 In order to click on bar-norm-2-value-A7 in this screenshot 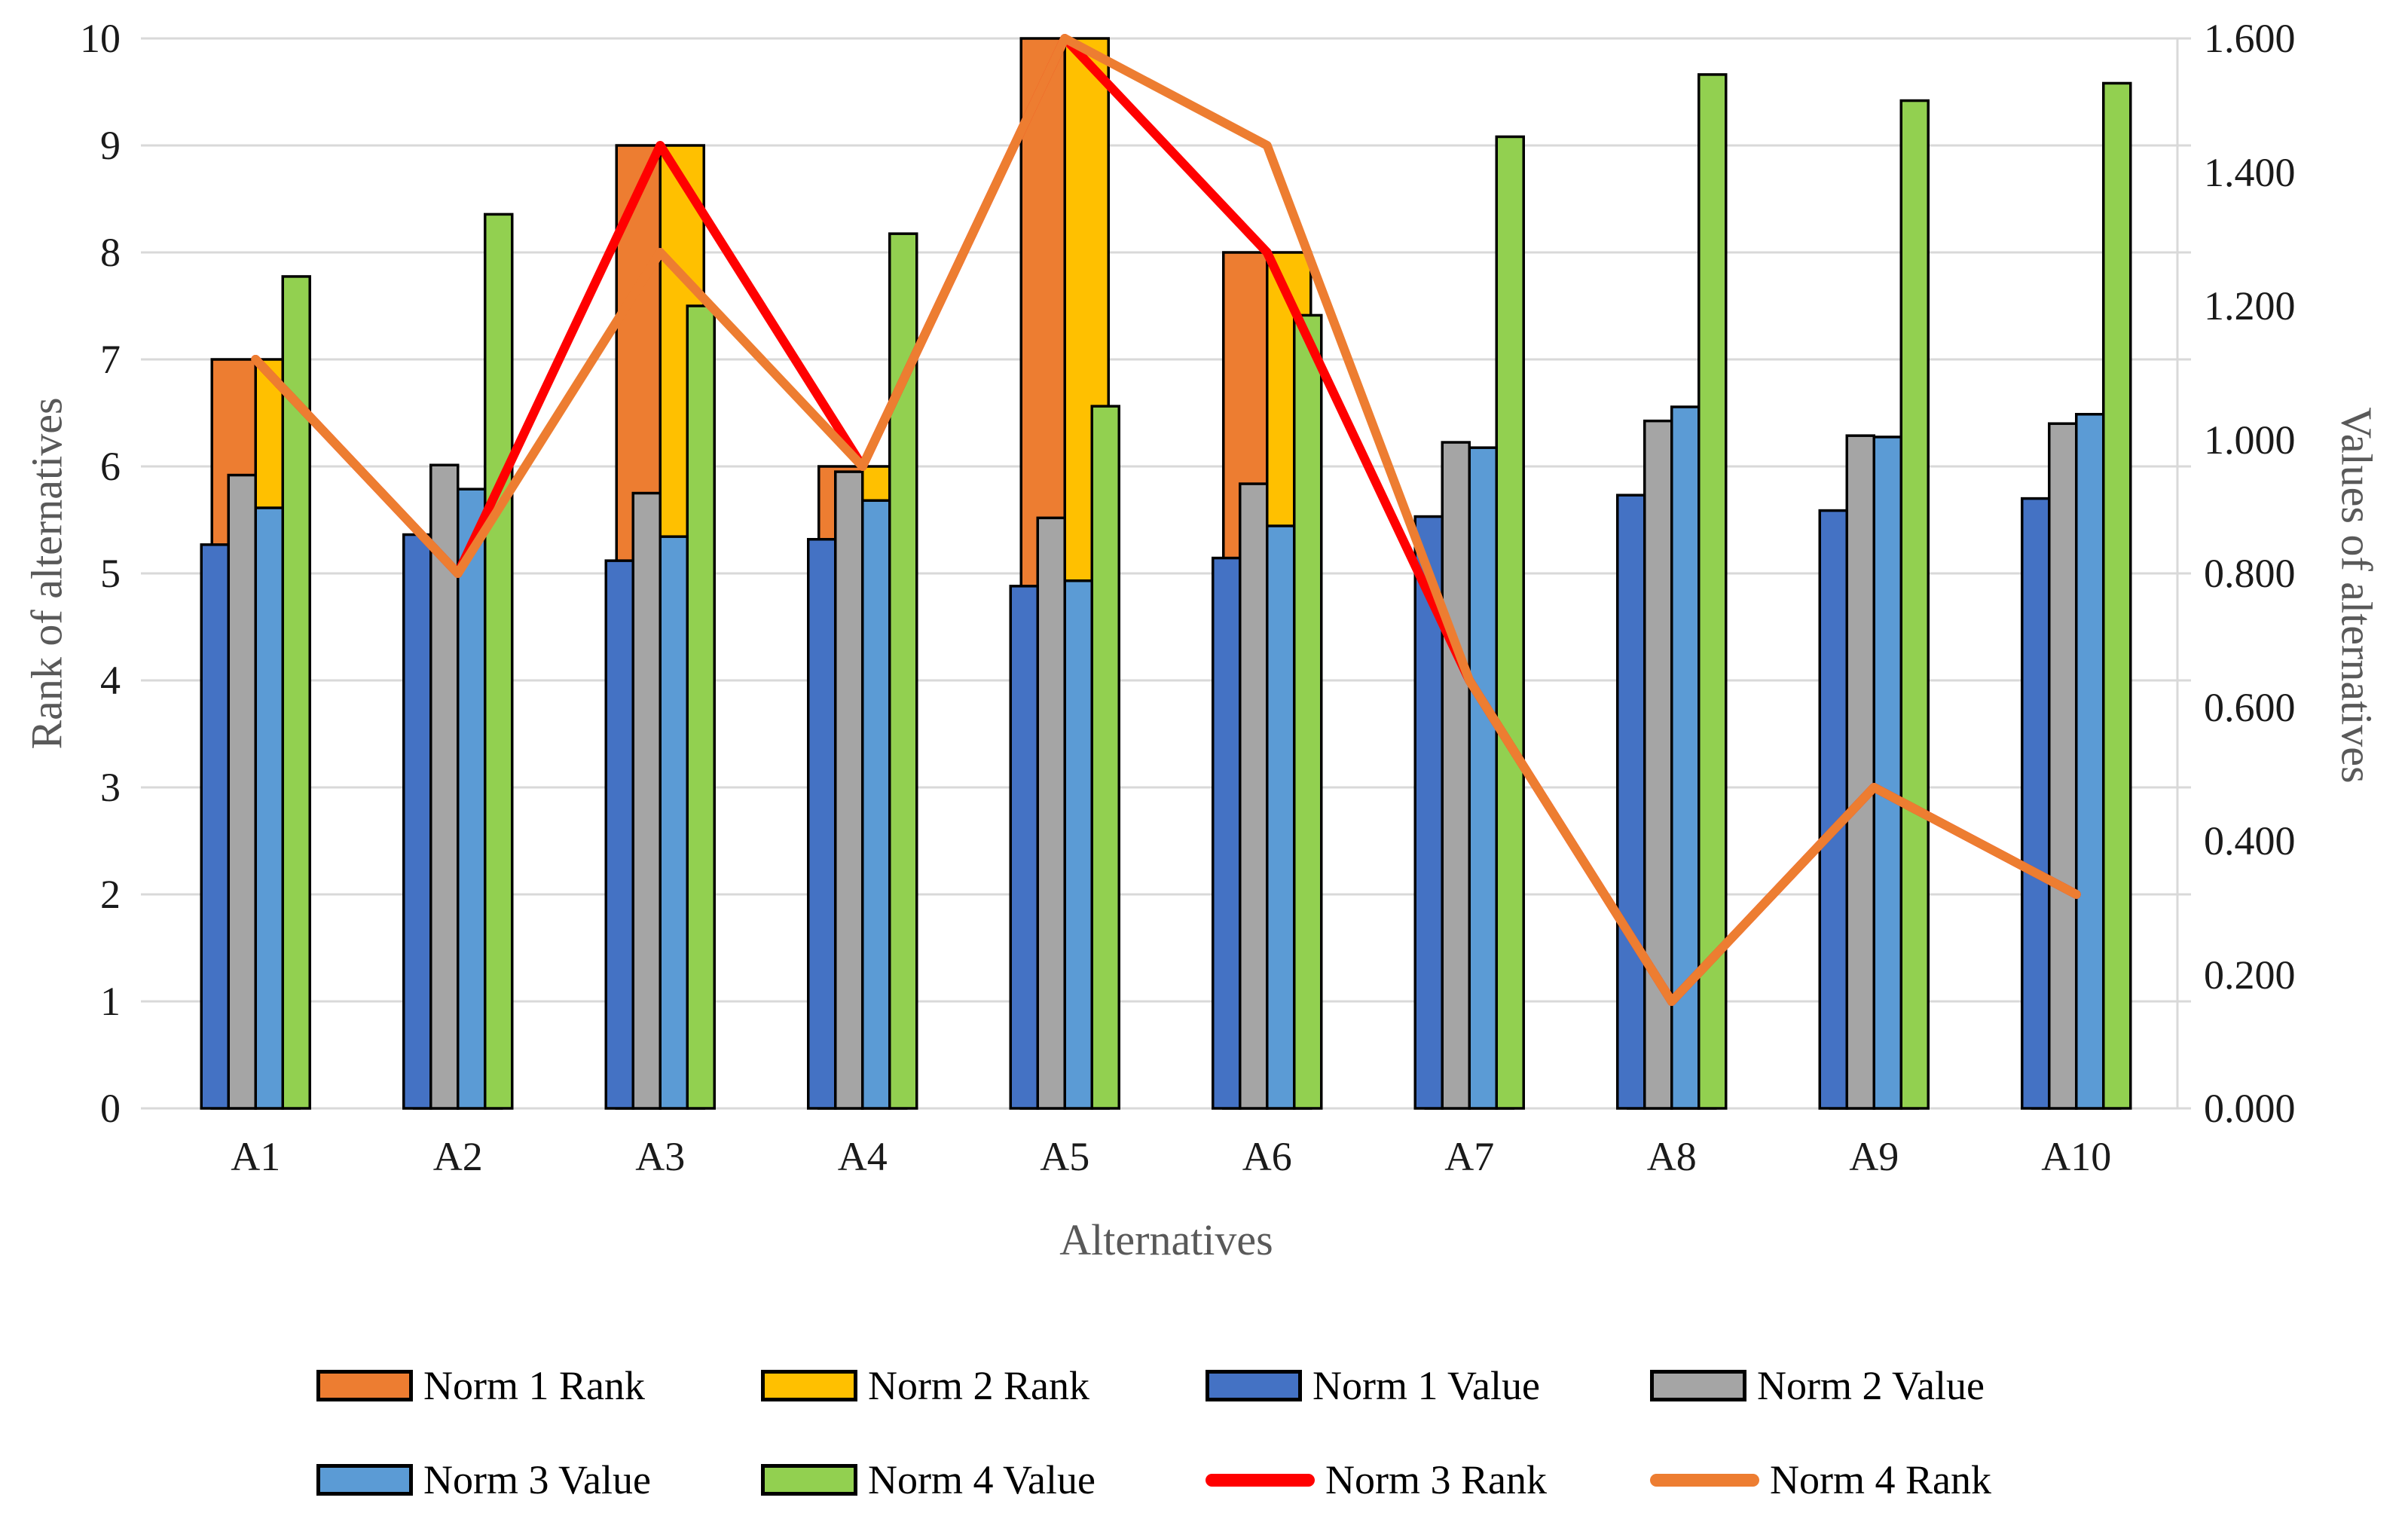, I will do `click(1456, 775)`.